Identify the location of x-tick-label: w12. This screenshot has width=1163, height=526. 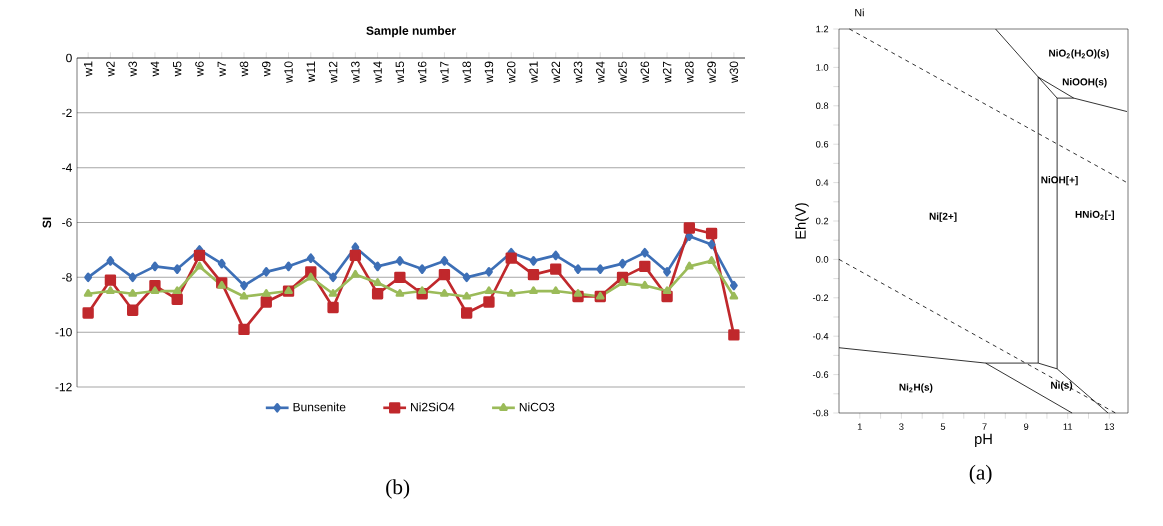
(333, 72).